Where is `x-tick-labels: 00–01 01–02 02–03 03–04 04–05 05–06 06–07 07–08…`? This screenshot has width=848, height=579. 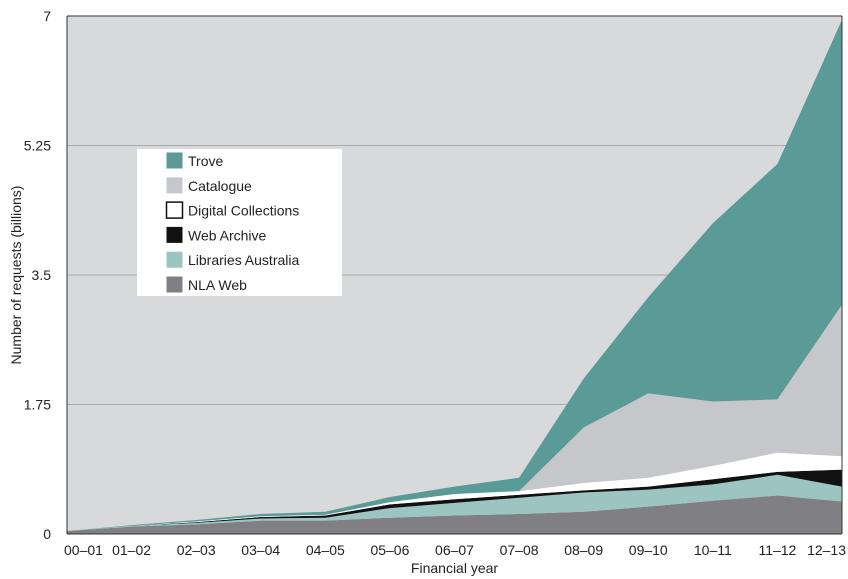
x-tick-labels: 00–01 01–02 02–03 03–04 04–05 05–06 06–07 07–08… is located at coordinates (455, 550).